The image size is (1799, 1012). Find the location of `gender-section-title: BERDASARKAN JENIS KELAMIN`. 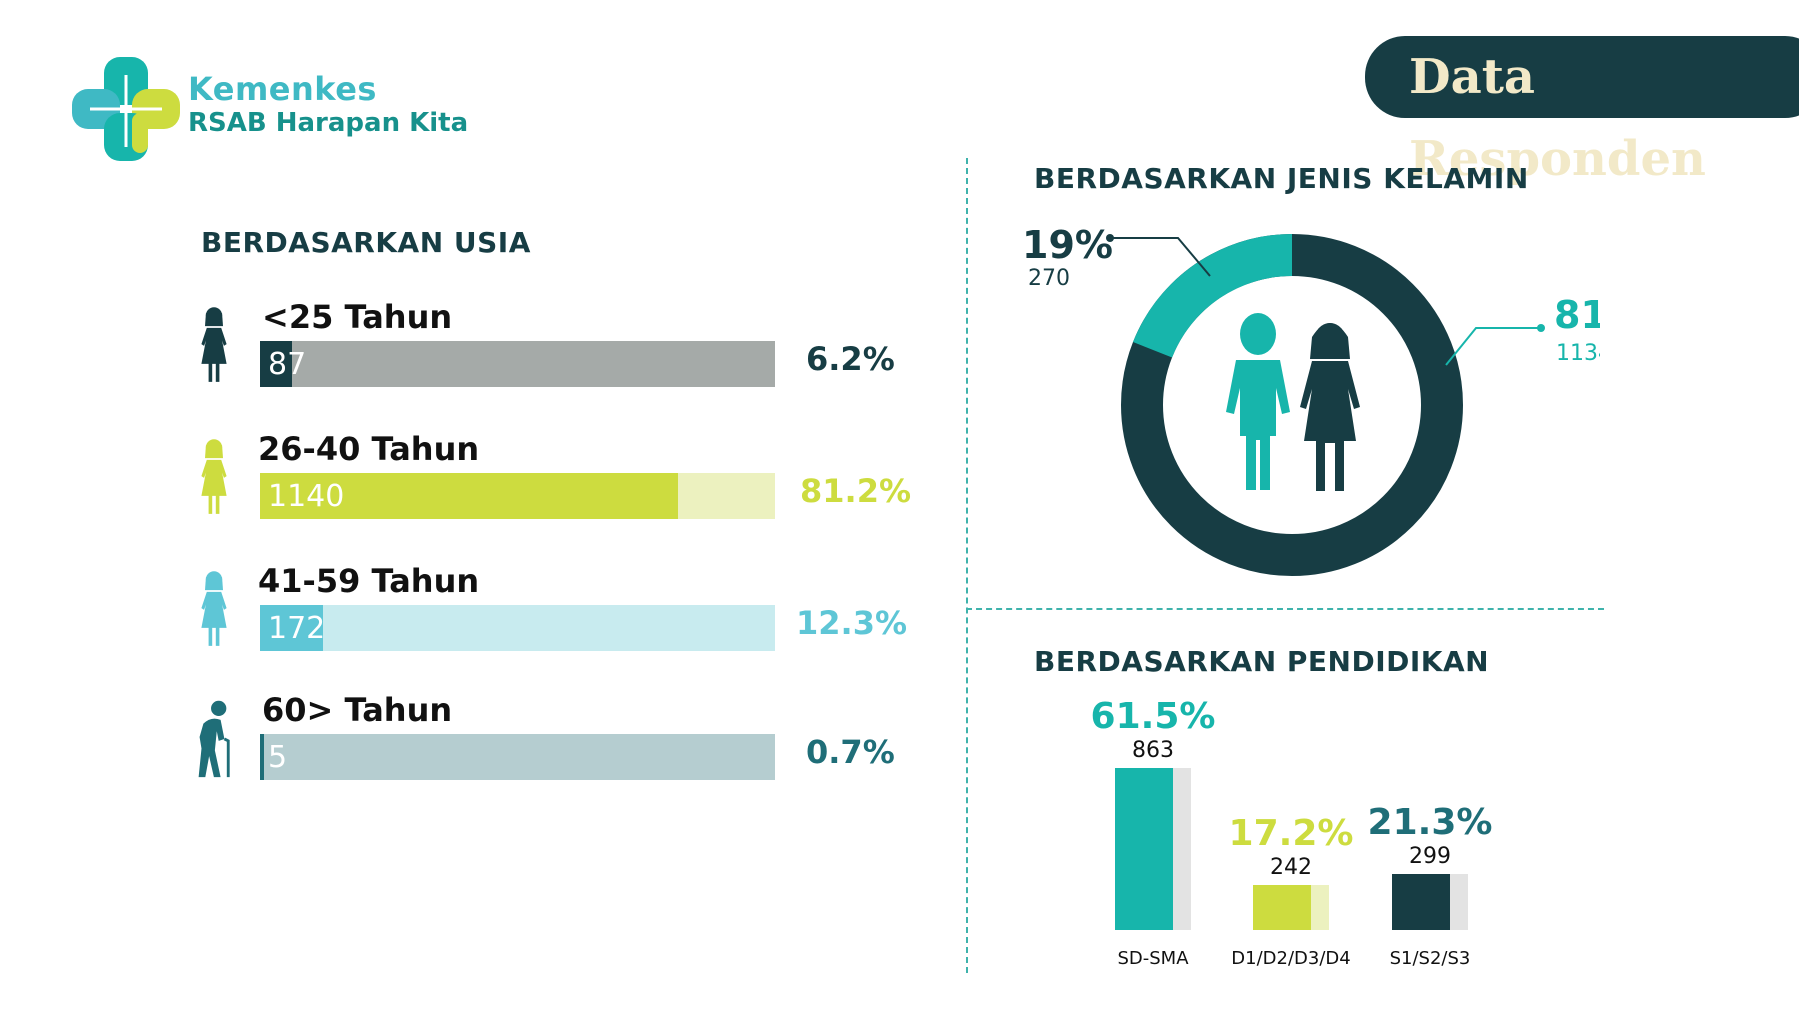

gender-section-title: BERDASARKAN JENIS KELAMIN is located at coordinates (1281, 178).